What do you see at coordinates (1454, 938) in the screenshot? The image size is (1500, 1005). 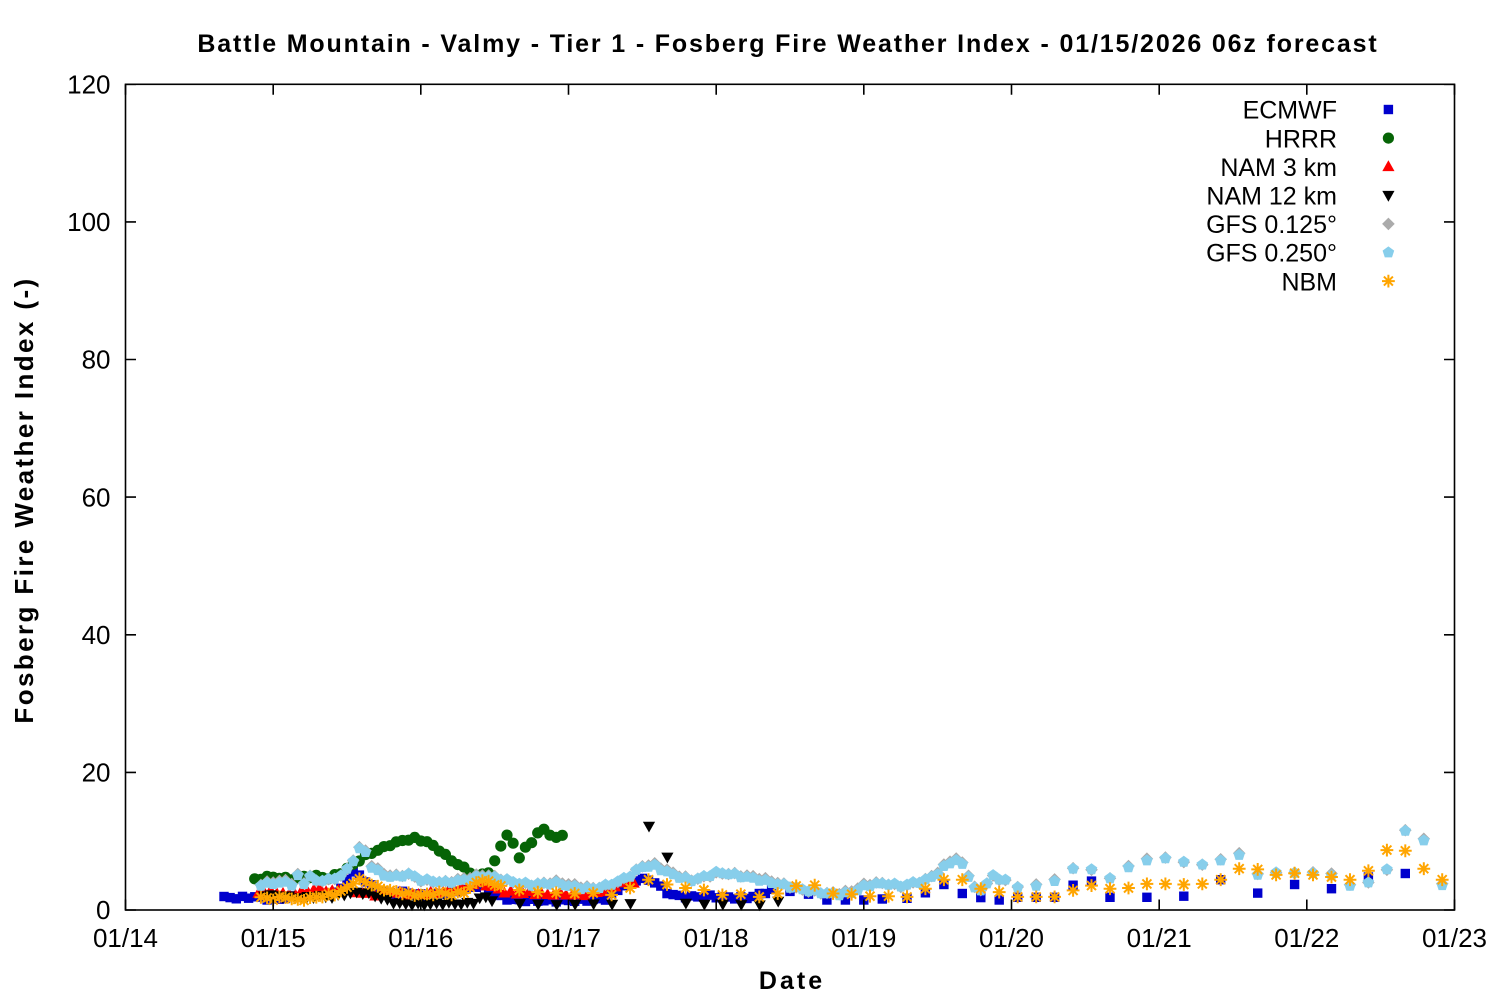 I see `svg-text: 01/23` at bounding box center [1454, 938].